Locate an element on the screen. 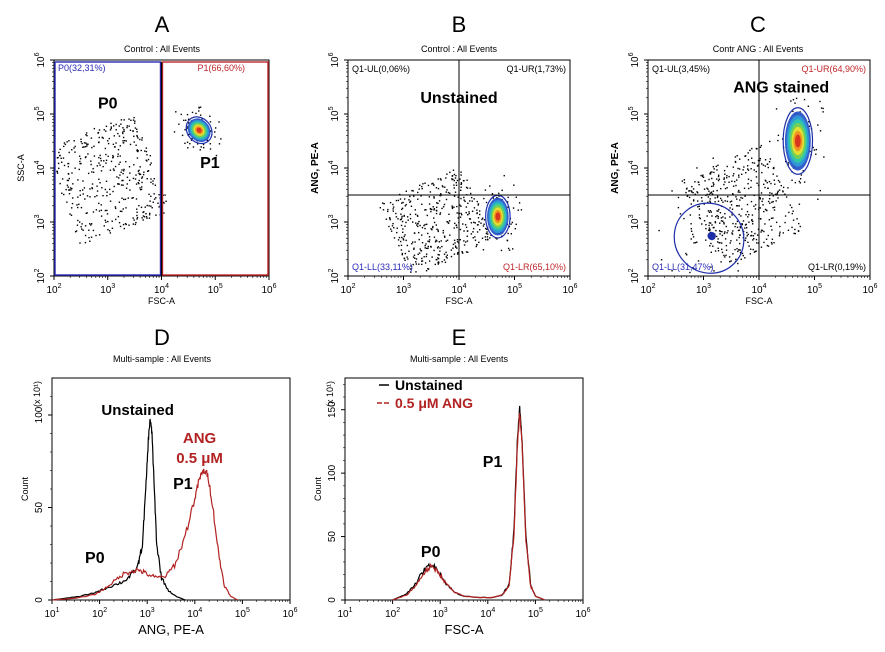  quadrant-label: Q1-UL(0,06%) is located at coordinates (381, 69).